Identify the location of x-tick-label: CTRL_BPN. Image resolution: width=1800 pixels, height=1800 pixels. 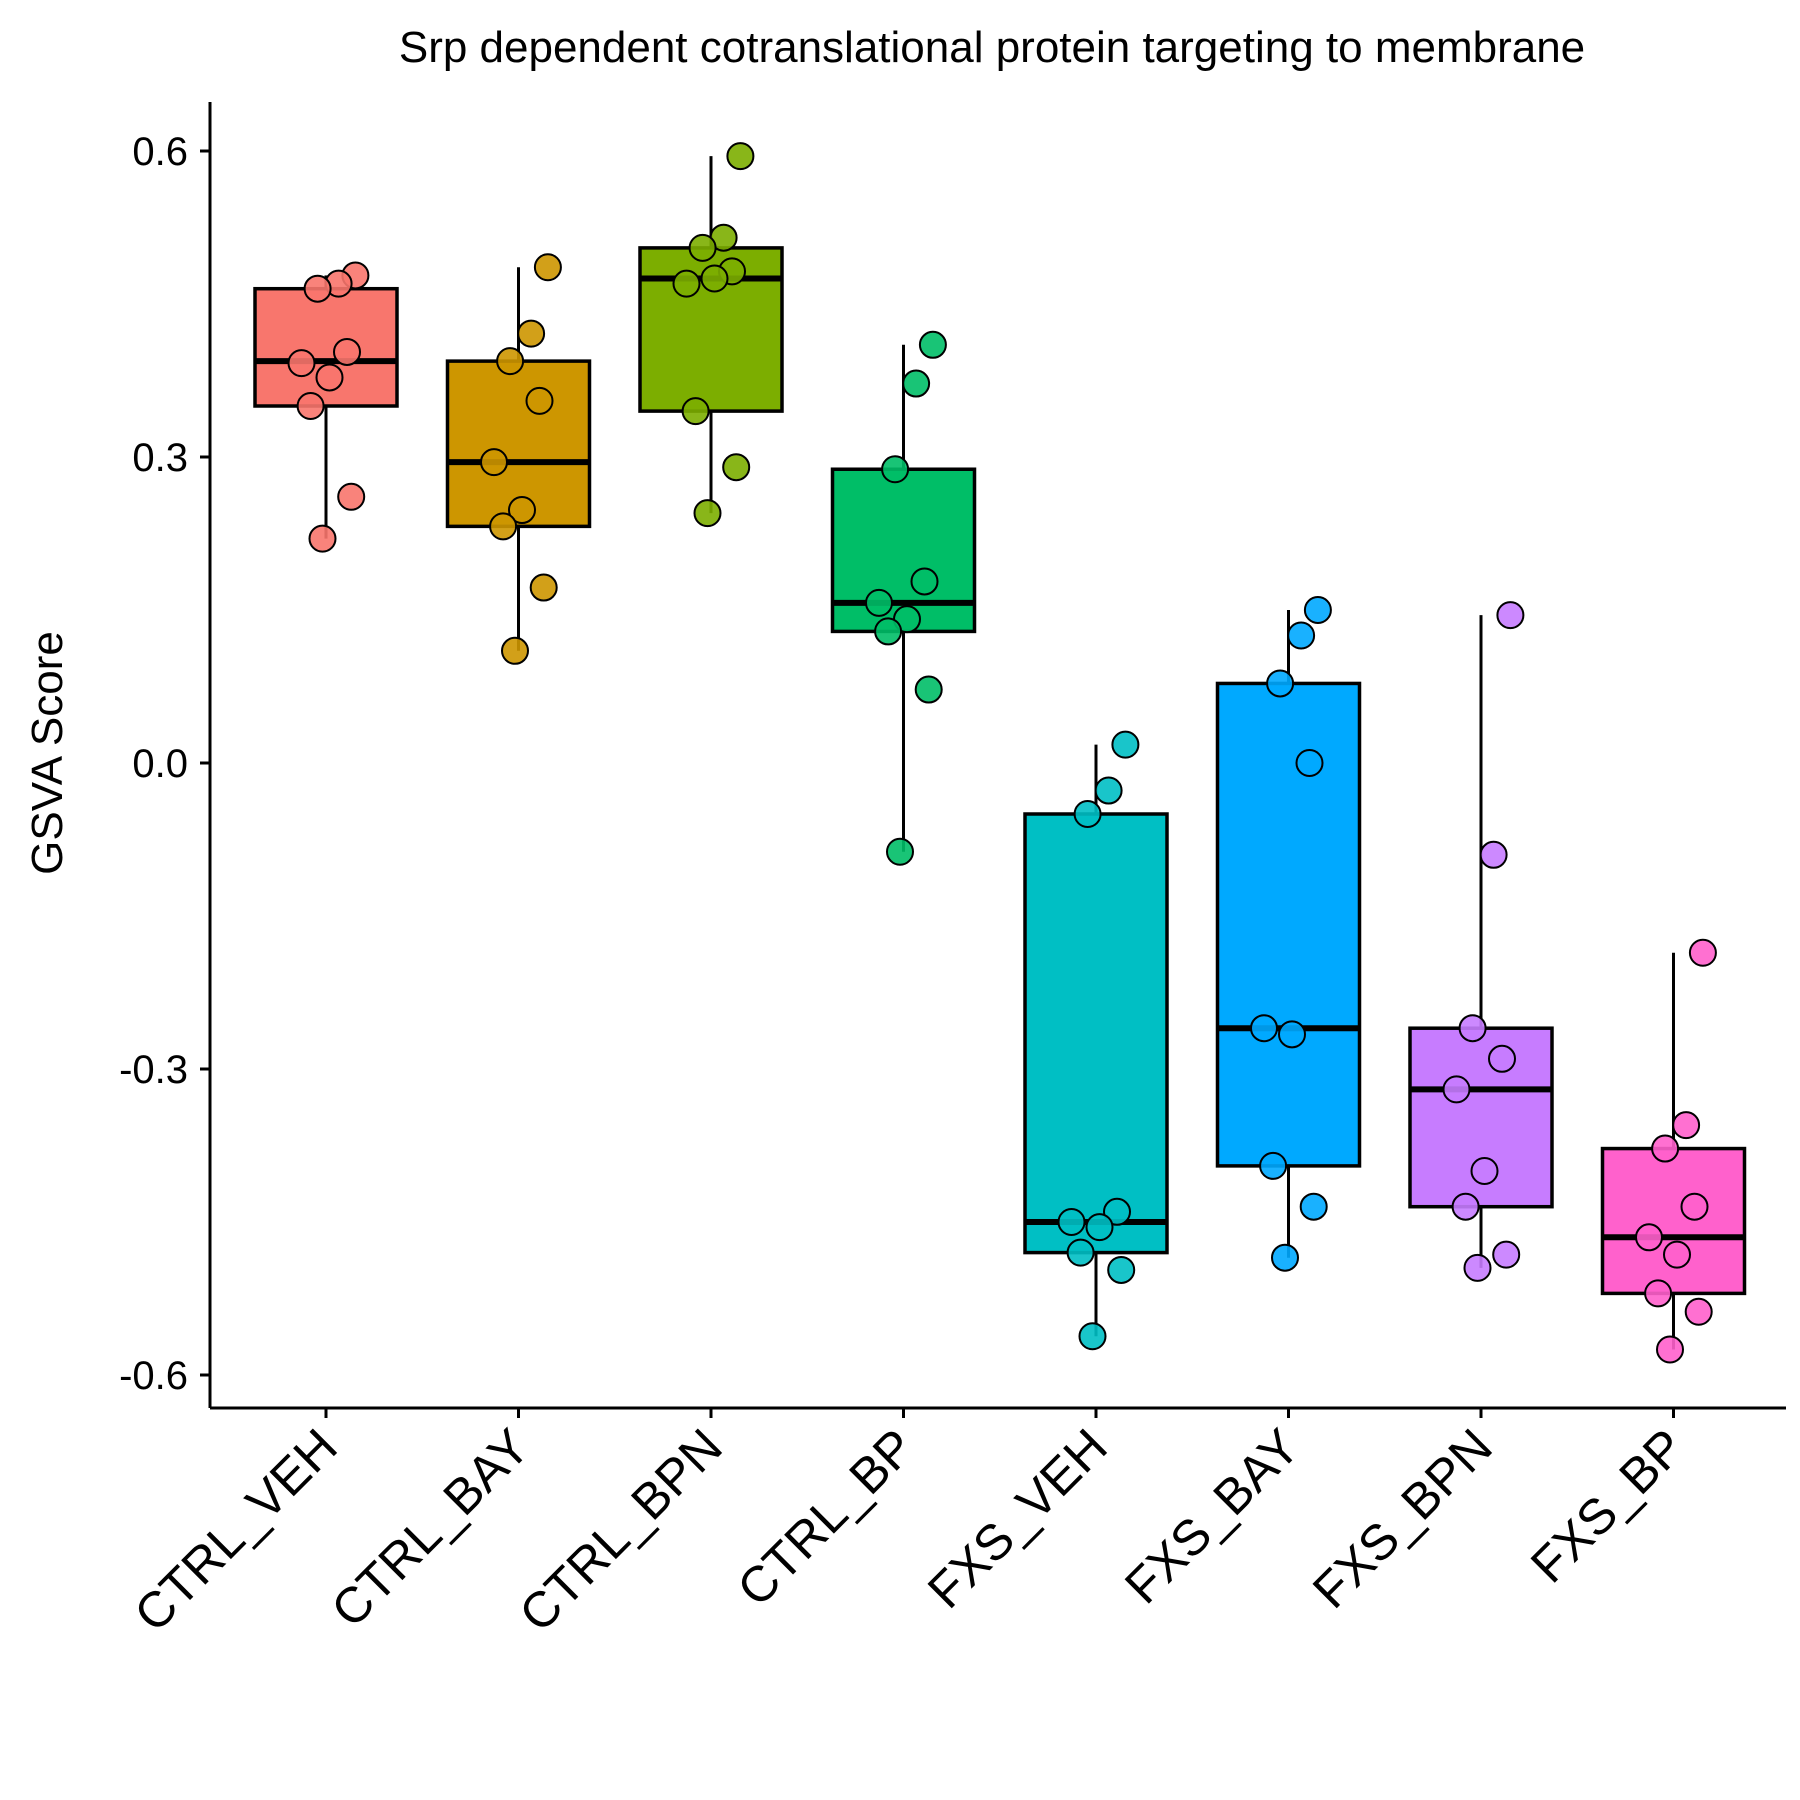
(620, 1530).